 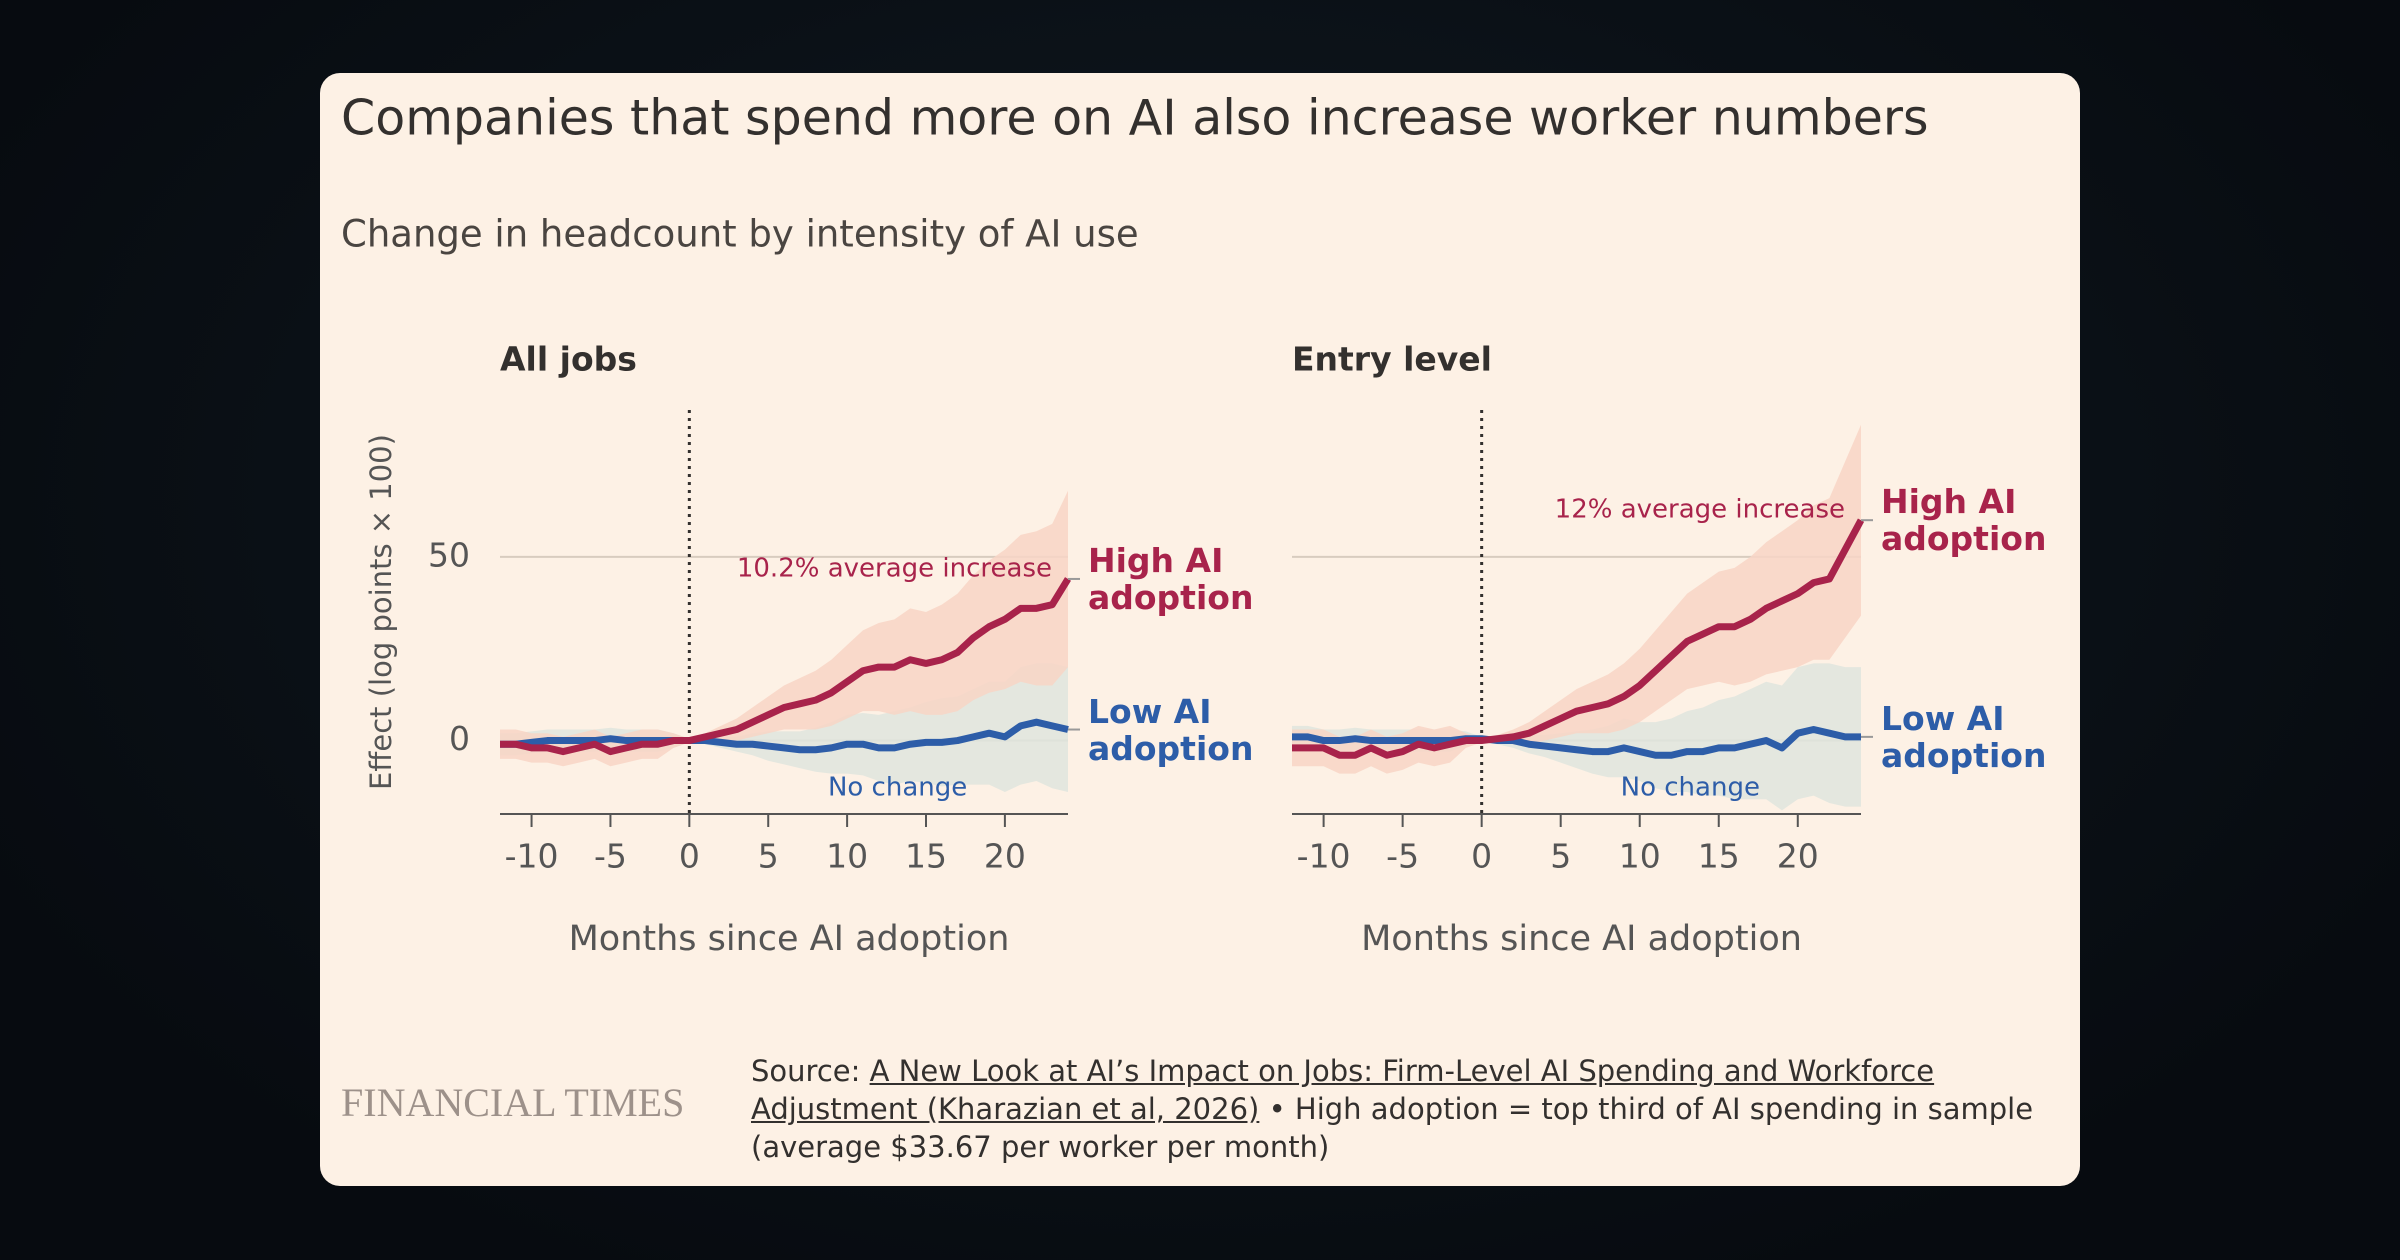 I want to click on brand: FINANCIAL TIMES, so click(x=512, y=1102).